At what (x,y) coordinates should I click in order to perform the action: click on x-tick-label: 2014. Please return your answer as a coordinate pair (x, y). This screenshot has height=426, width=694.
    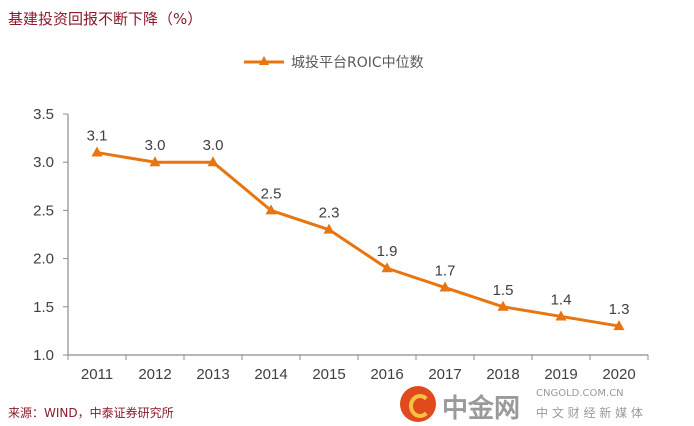
    Looking at the image, I should click on (270, 374).